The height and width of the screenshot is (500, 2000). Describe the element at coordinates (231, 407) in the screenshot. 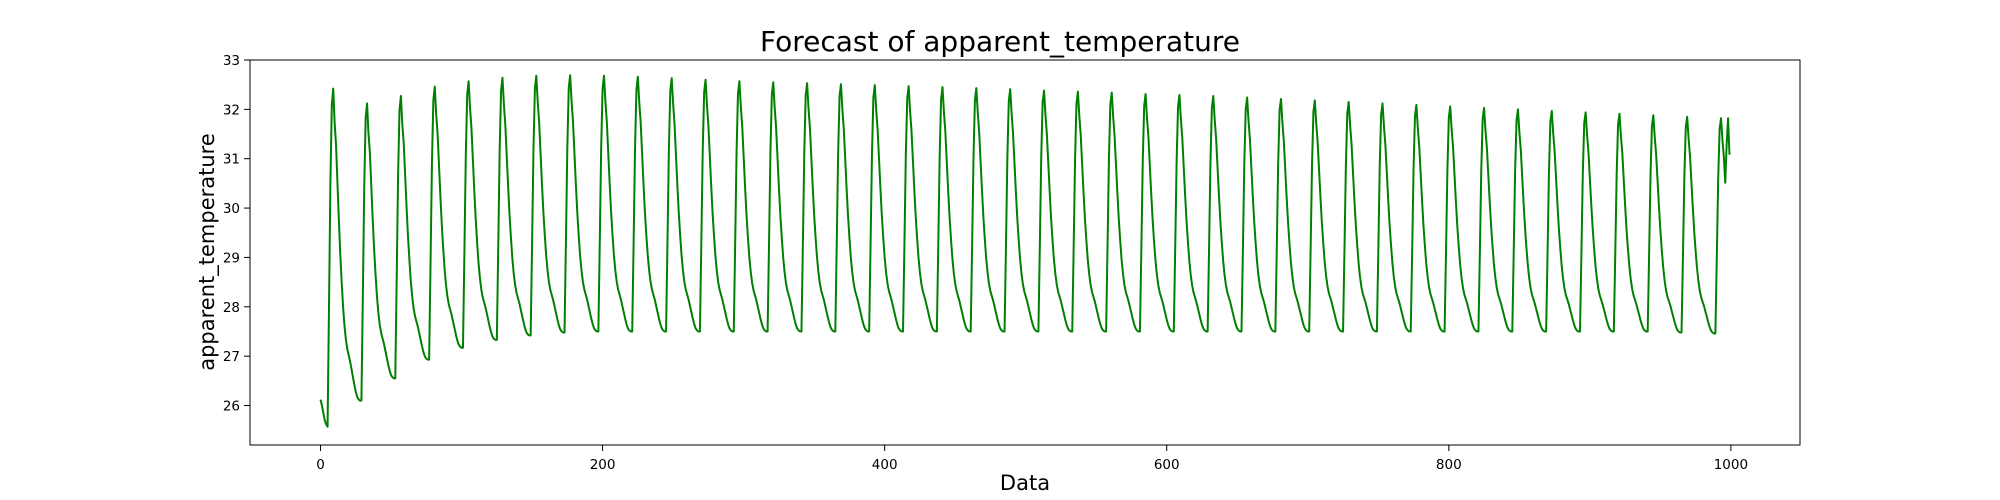

I see `y-tick-label: 26` at that location.